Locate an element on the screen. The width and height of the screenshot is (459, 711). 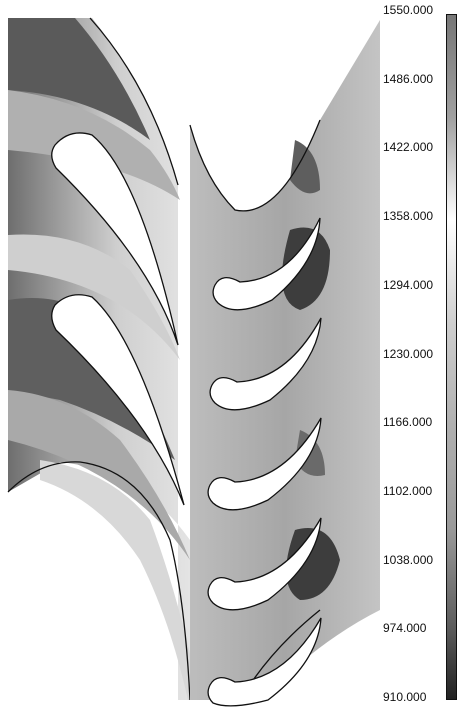
colorbar-tick-label: 1166.000 is located at coordinates (408, 422).